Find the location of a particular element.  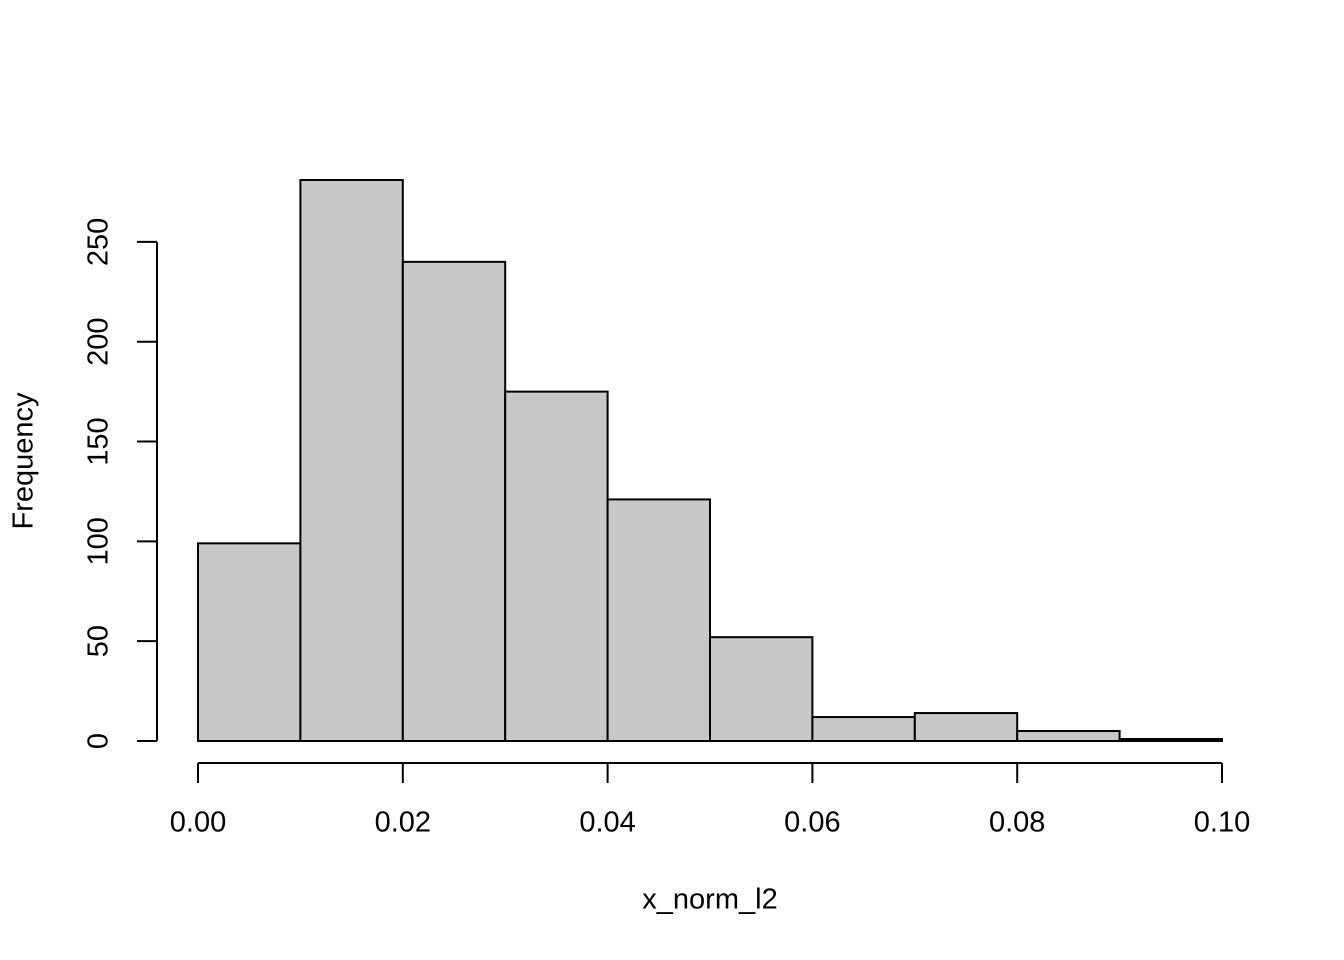

x-tick-label: 0.02 is located at coordinates (403, 823).